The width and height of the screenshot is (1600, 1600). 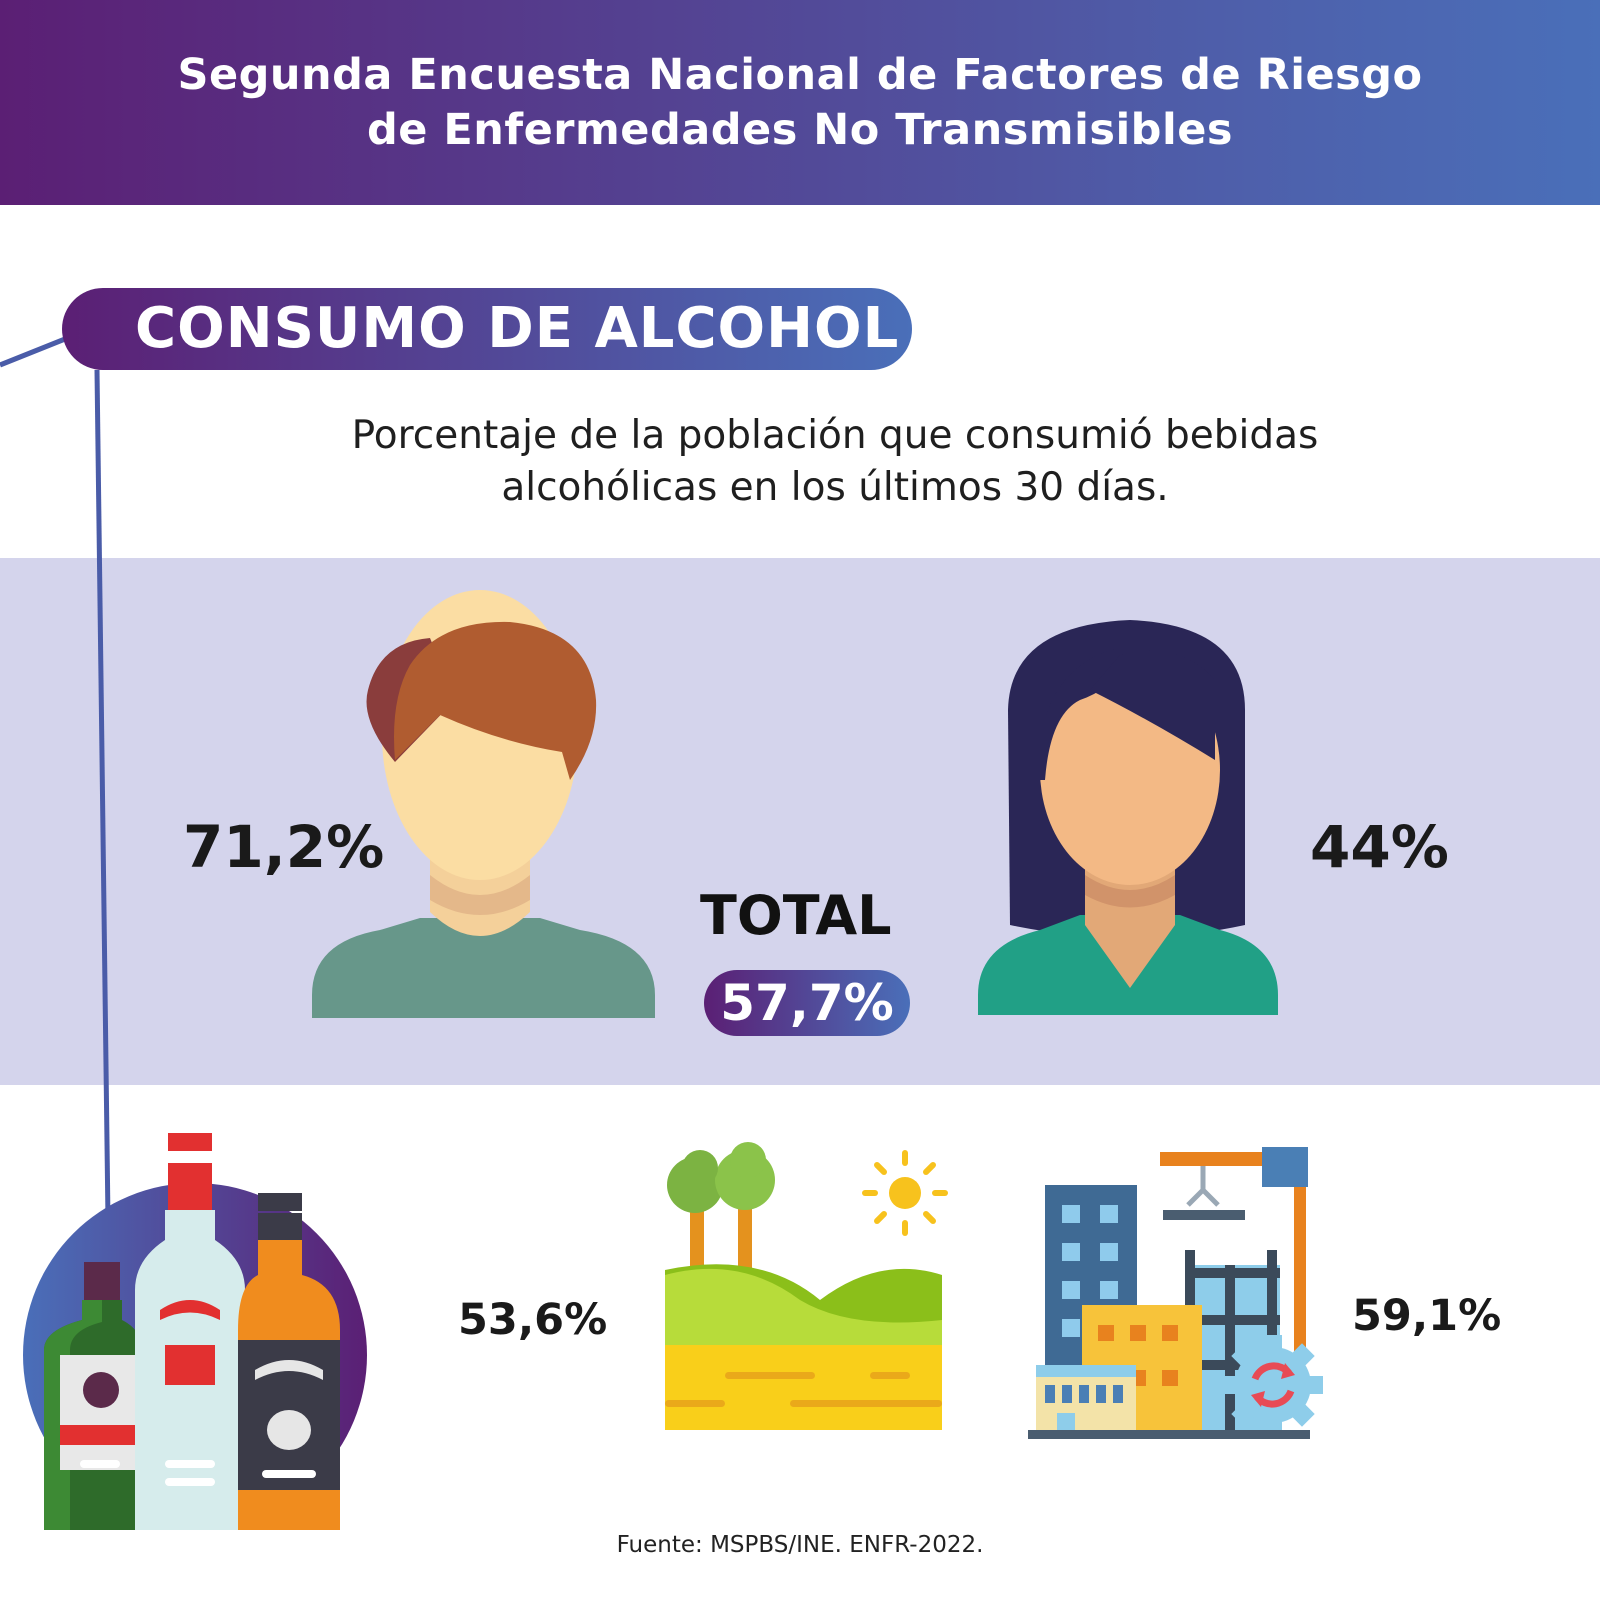 I want to click on section-title-pill, so click(x=487, y=329).